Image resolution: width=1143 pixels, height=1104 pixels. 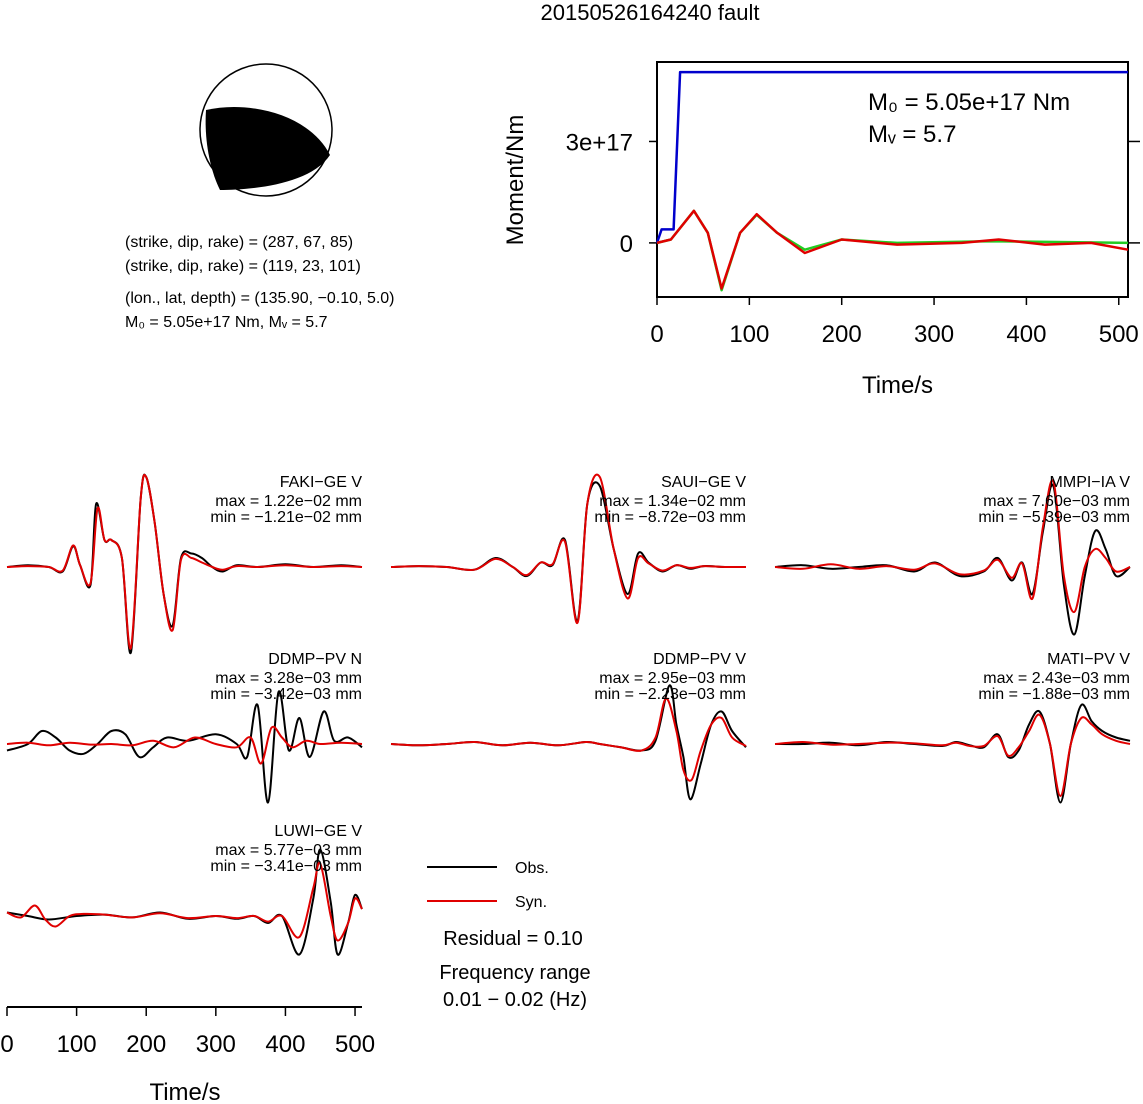 What do you see at coordinates (1056, 501) in the screenshot?
I see `station-max: max = 7.60e−03 mm` at bounding box center [1056, 501].